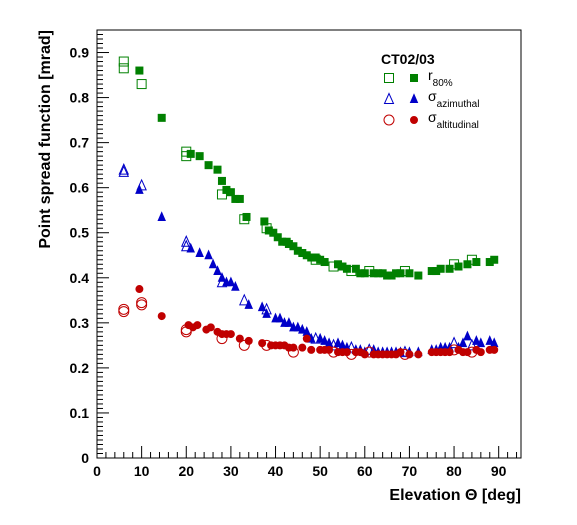 The height and width of the screenshot is (525, 577). Describe the element at coordinates (410, 471) in the screenshot. I see `x-tick-label: 70` at that location.